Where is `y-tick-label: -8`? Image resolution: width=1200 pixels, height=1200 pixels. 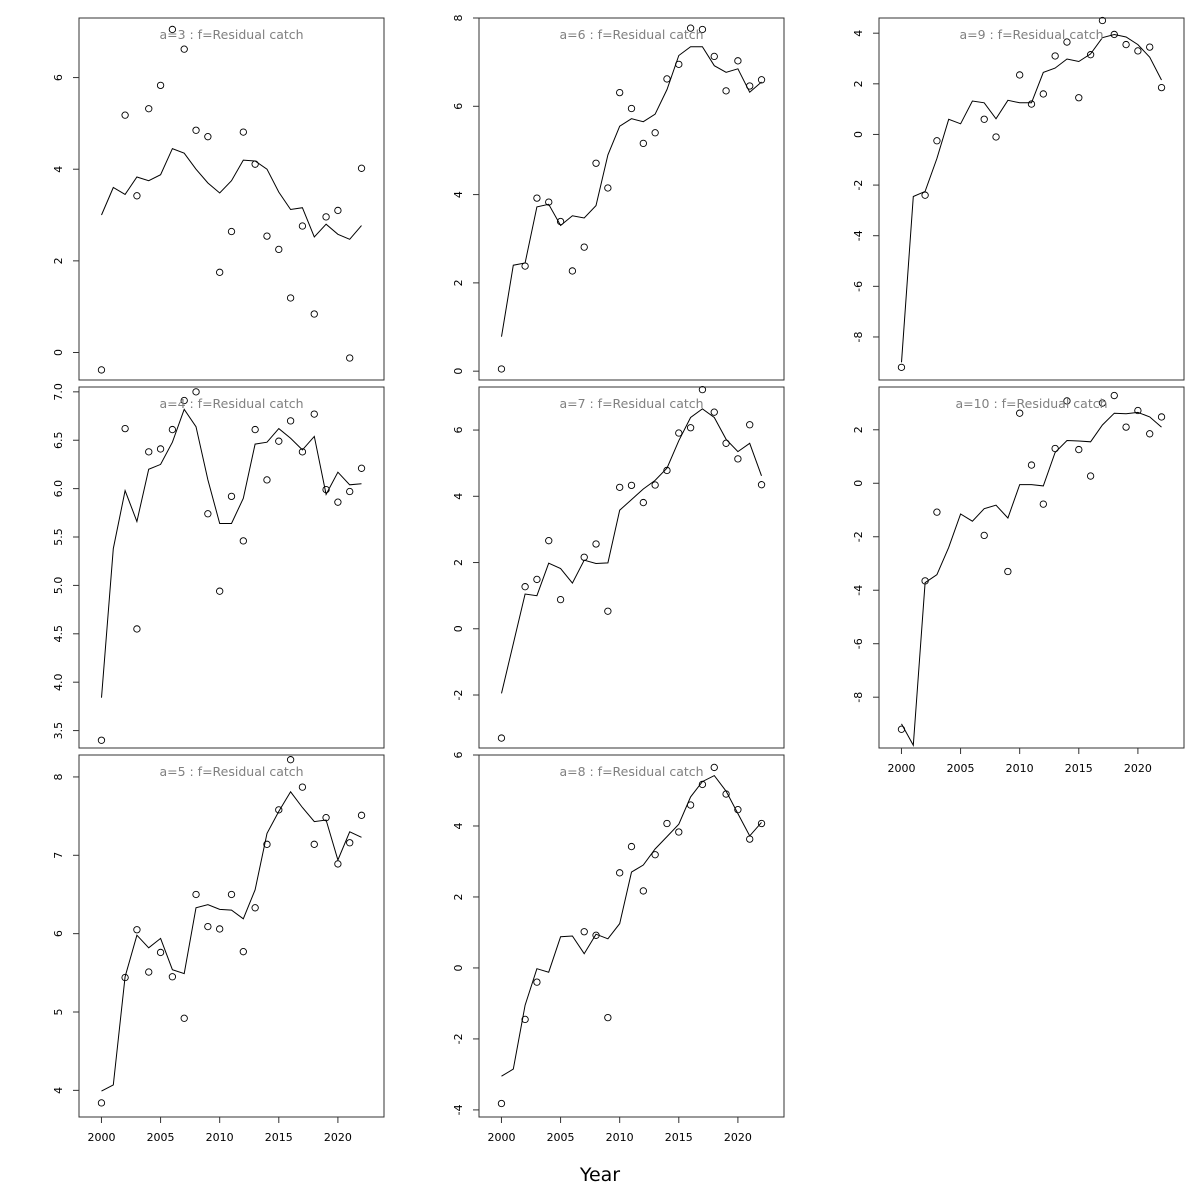 y-tick-label: -8 is located at coordinates (858, 336).